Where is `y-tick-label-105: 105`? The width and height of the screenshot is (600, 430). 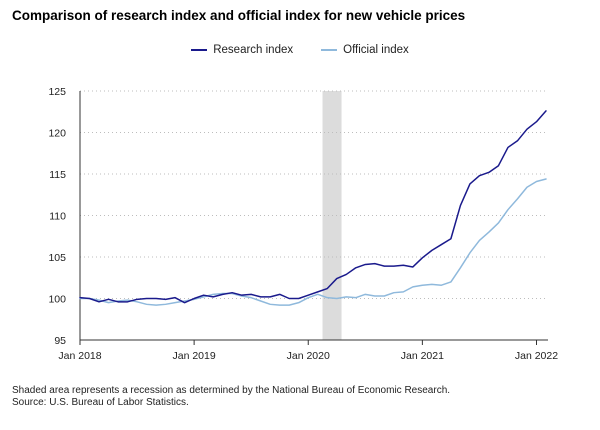
y-tick-label-105: 105 is located at coordinates (57, 258).